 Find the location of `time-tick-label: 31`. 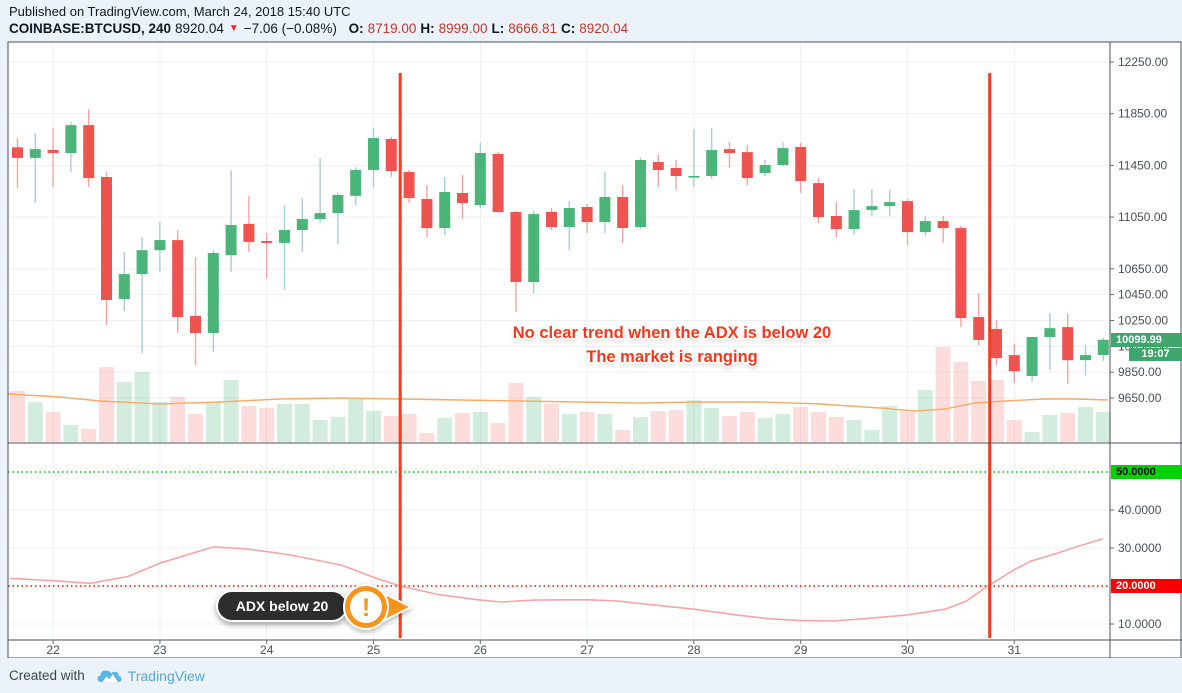

time-tick-label: 31 is located at coordinates (1015, 650).